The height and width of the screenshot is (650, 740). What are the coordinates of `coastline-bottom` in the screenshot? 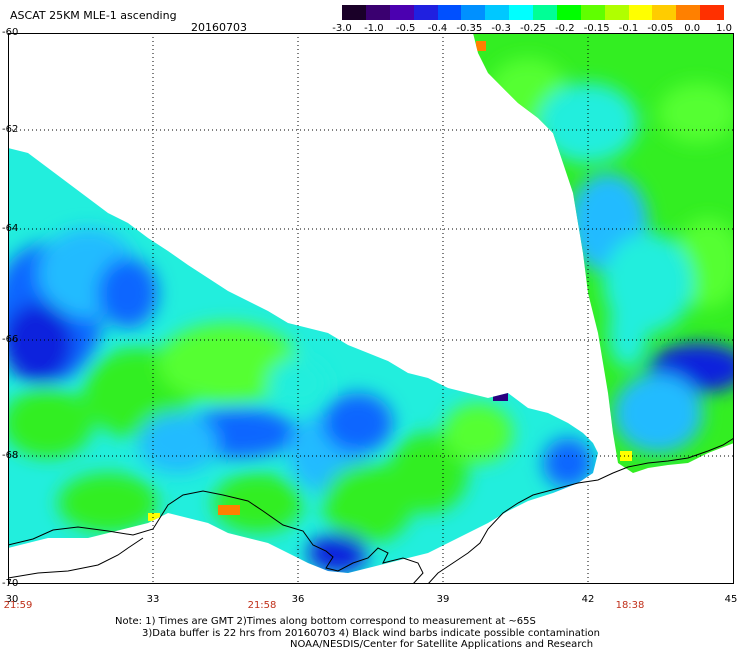 It's located at (76, 558).